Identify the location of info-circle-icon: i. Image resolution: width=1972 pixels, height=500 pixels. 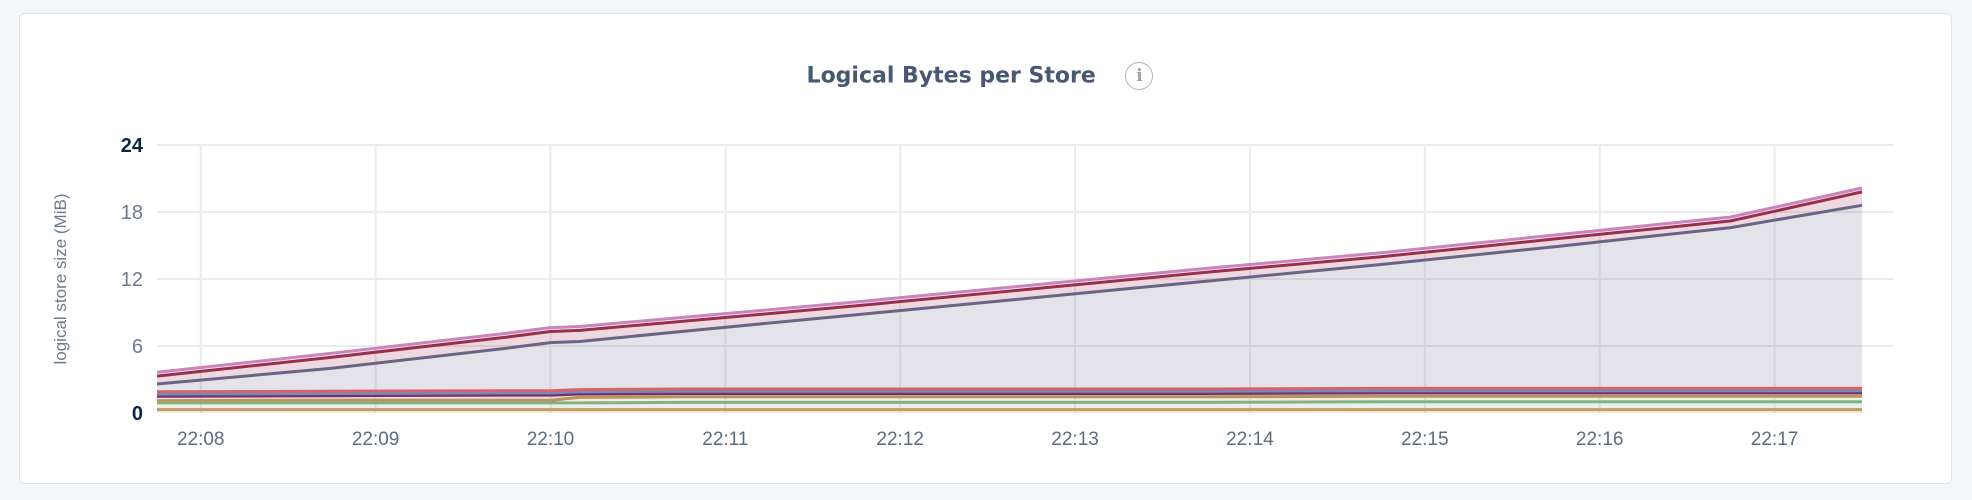
(1139, 76).